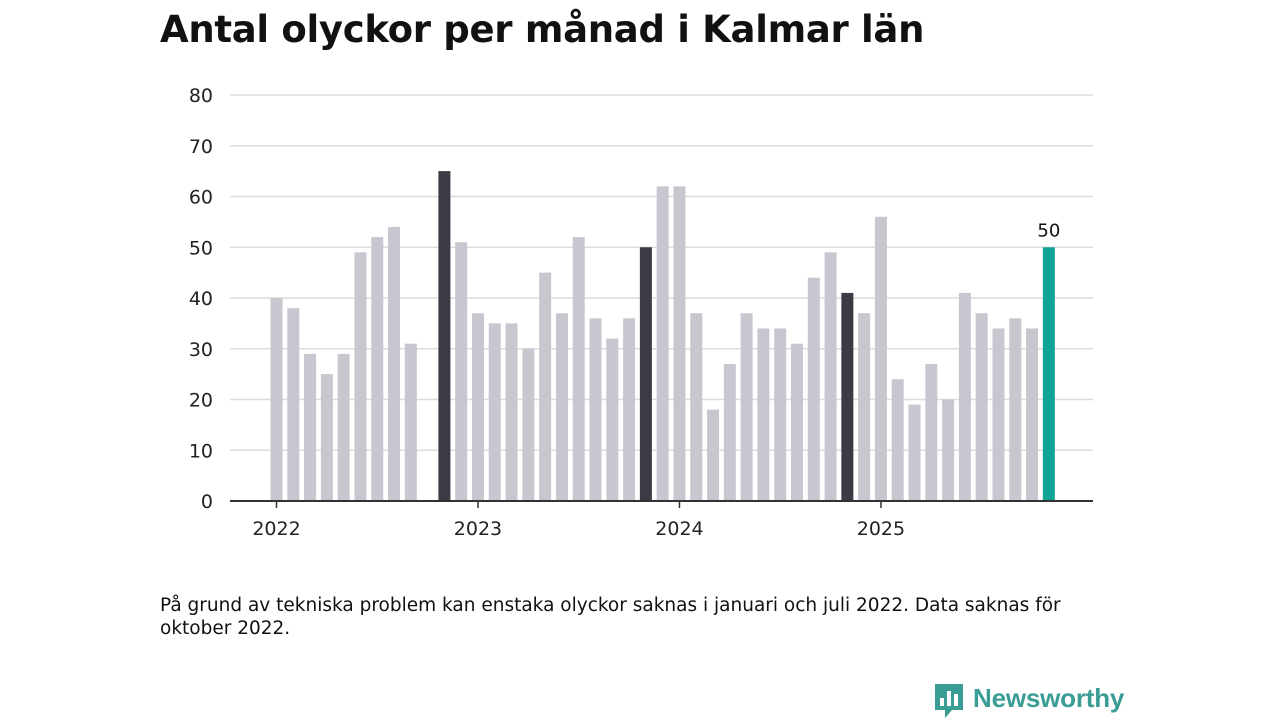 Image resolution: width=1280 pixels, height=722 pixels. What do you see at coordinates (661, 504) in the screenshot?
I see `axes` at bounding box center [661, 504].